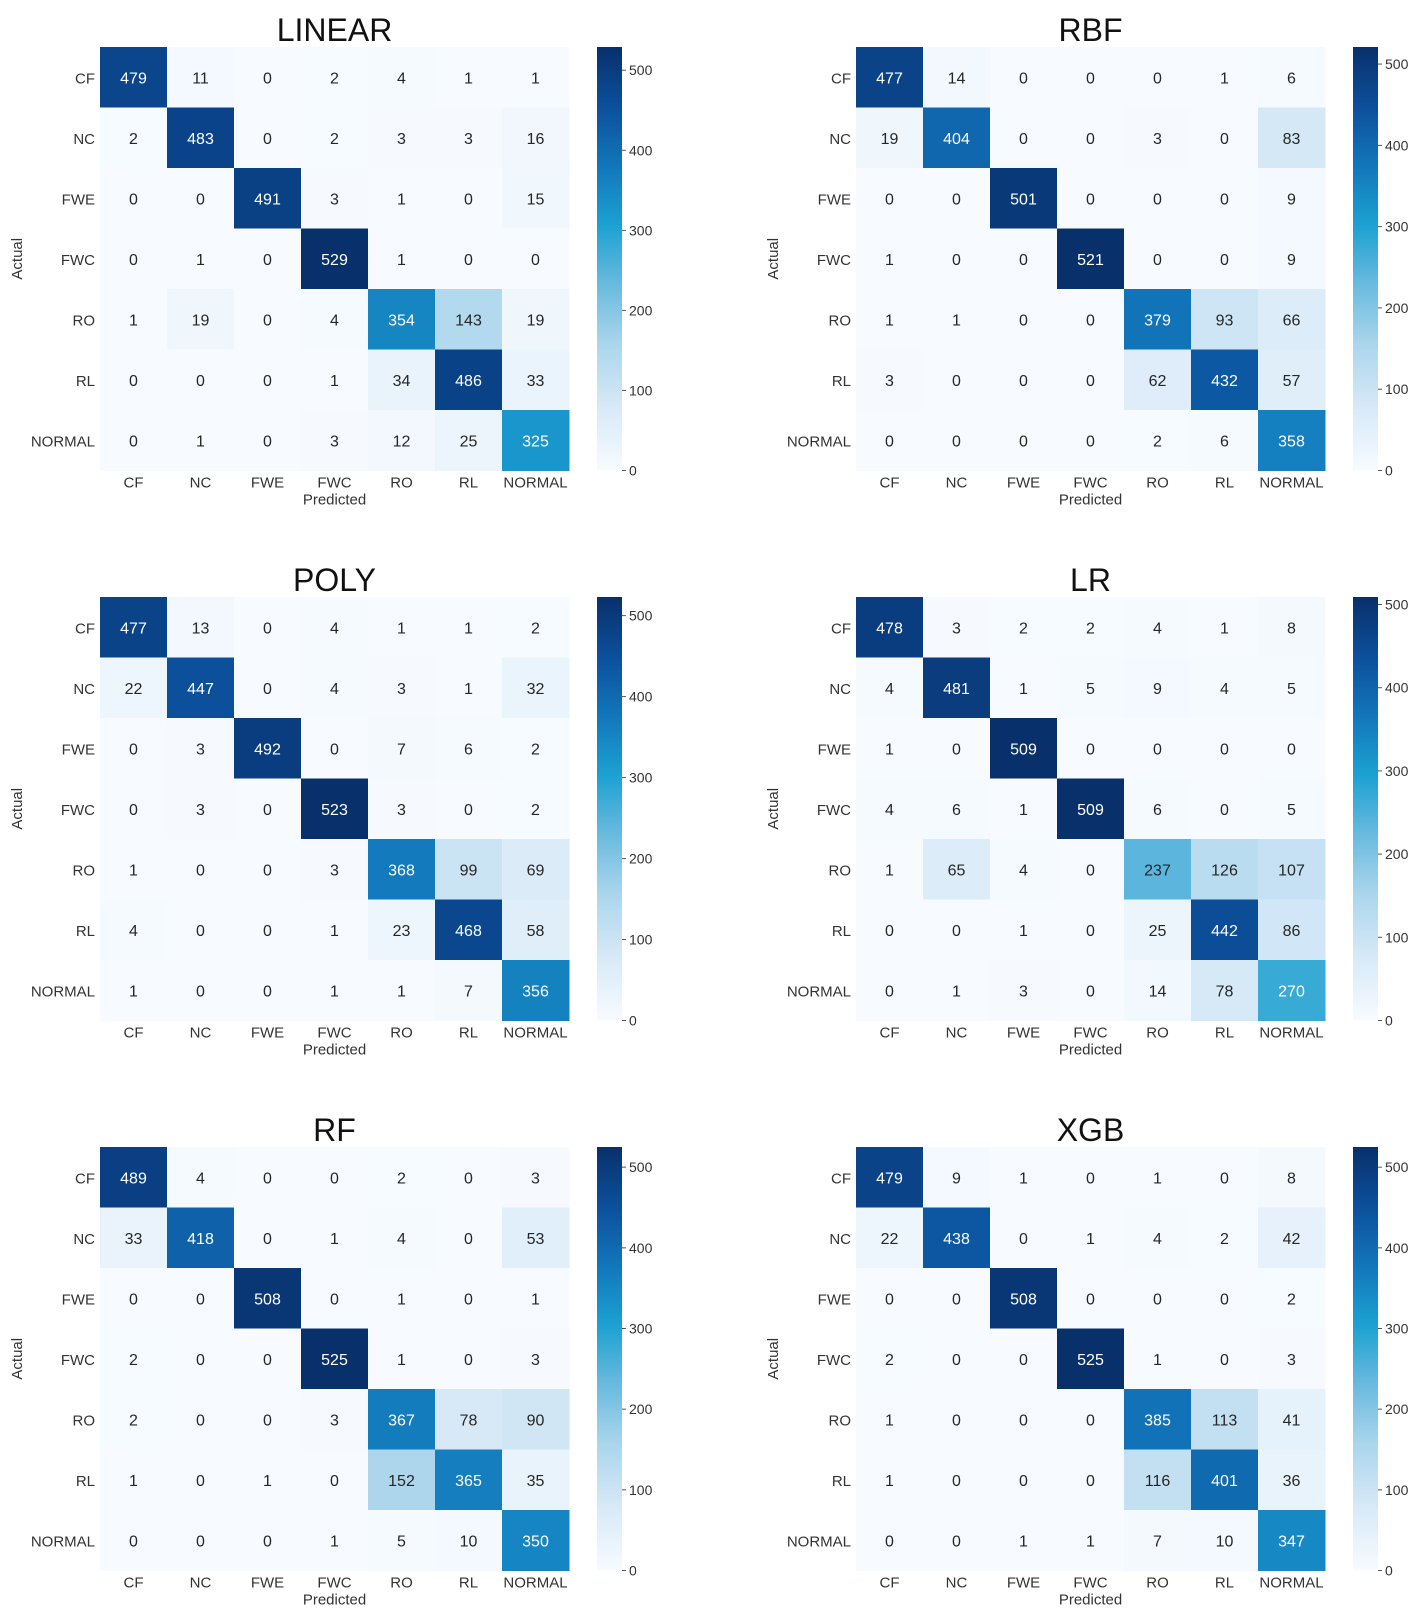 This screenshot has height=1611, width=1424. What do you see at coordinates (468, 991) in the screenshot?
I see `cell-value-label: 7` at bounding box center [468, 991].